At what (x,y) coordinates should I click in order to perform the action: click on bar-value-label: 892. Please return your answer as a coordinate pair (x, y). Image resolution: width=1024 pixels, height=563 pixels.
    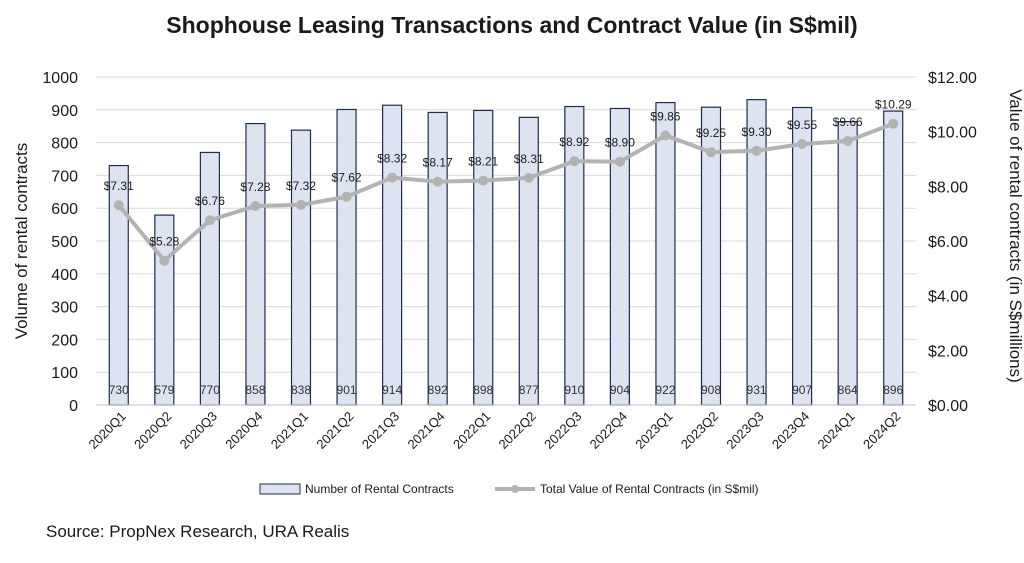
    Looking at the image, I should click on (438, 390).